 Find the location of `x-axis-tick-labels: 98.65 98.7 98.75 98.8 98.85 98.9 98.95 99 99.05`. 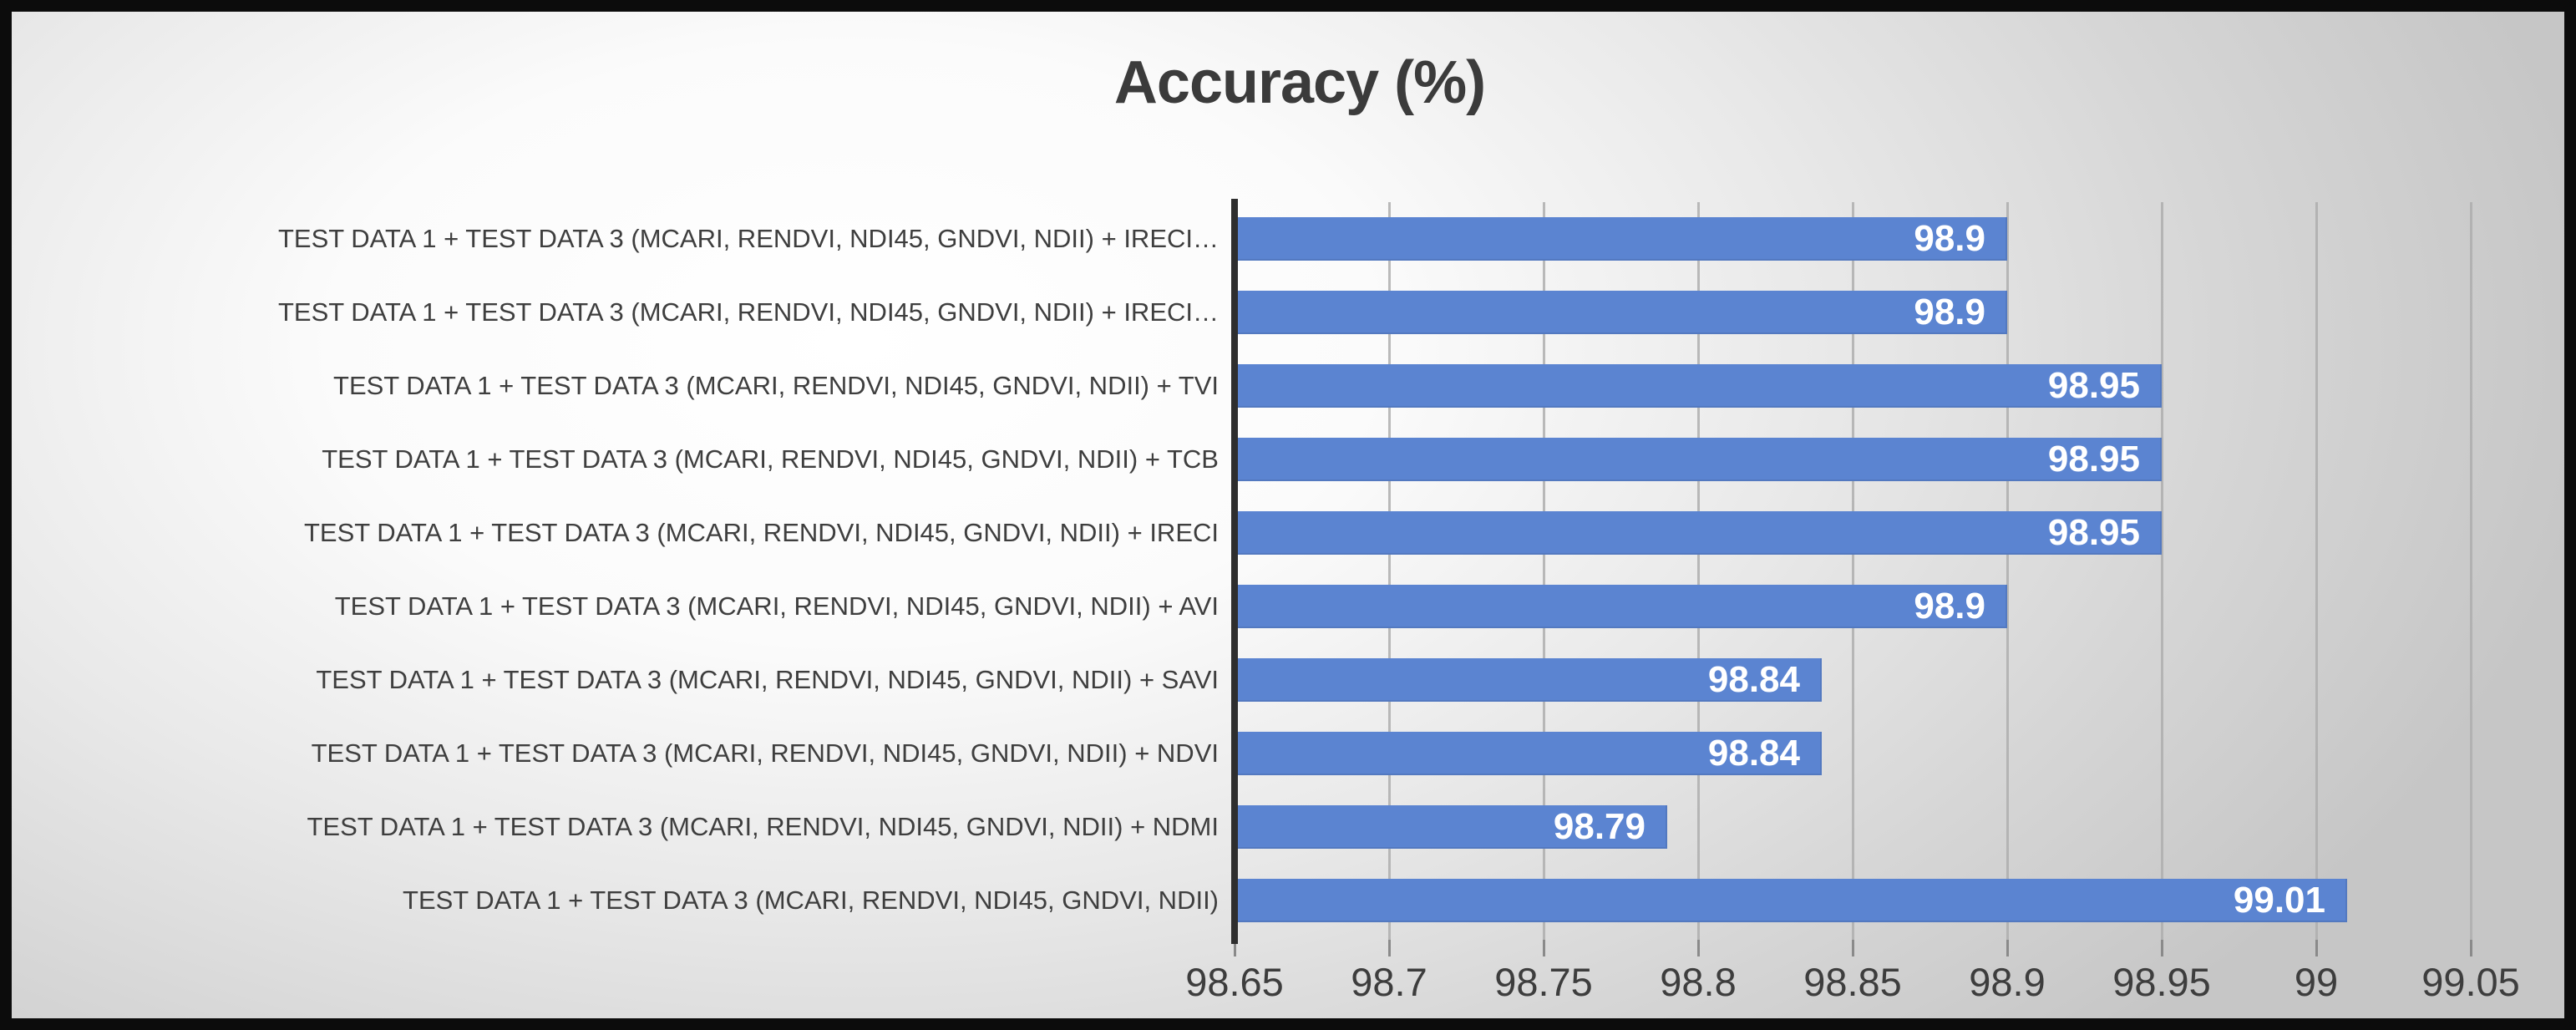

x-axis-tick-labels: 98.65 98.7 98.75 98.8 98.85 98.9 98.95 99 99.05 is located at coordinates (1852, 982).